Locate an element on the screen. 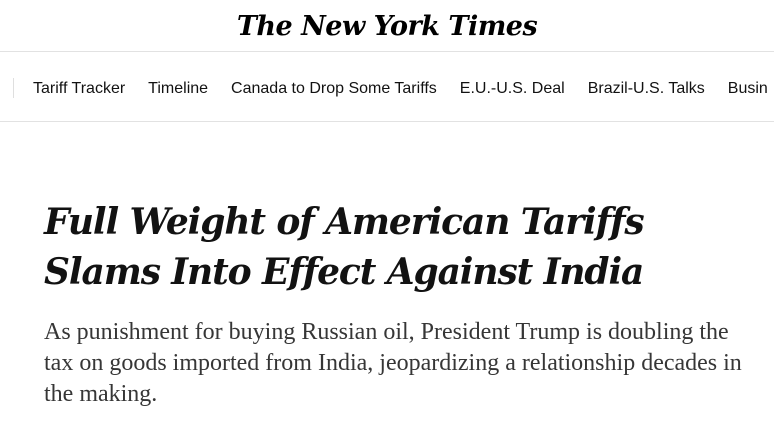 The image size is (774, 442). masthead: The New York Times is located at coordinates (387, 26).